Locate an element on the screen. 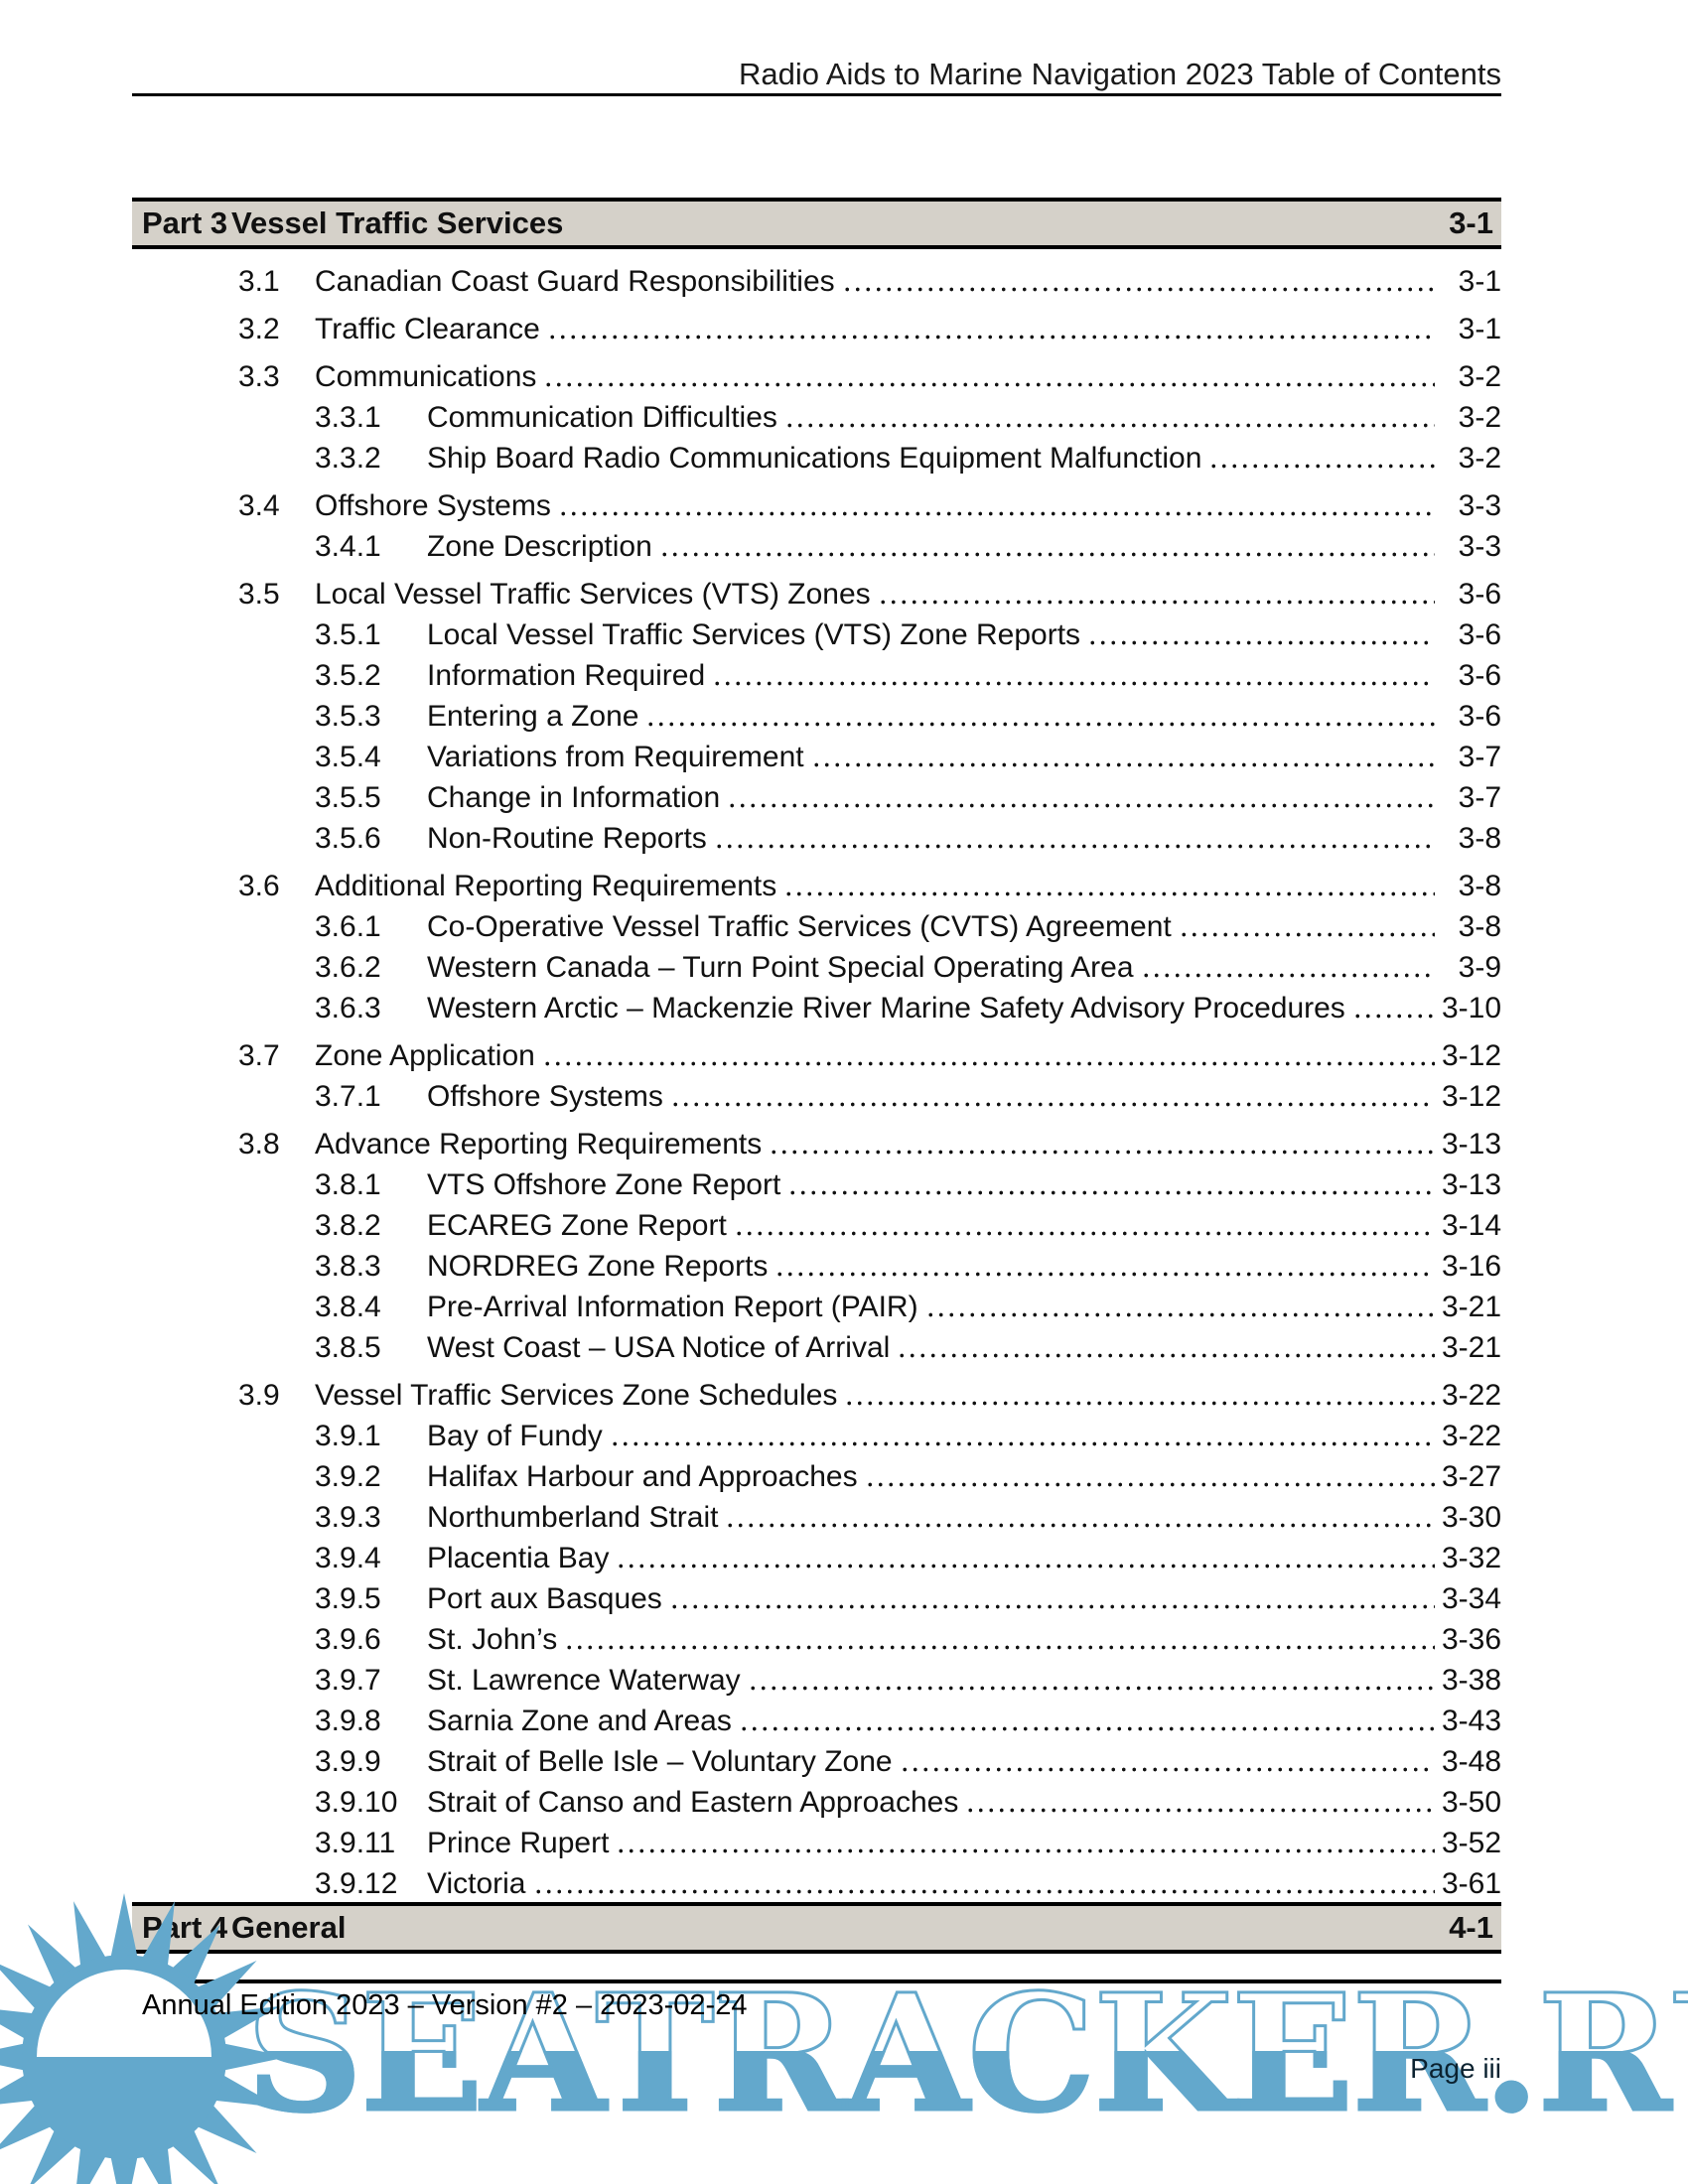 This screenshot has width=1688, height=2184. toc-entry: 3.9.7 St. Lawrence Waterway 3-38 is located at coordinates (816, 1680).